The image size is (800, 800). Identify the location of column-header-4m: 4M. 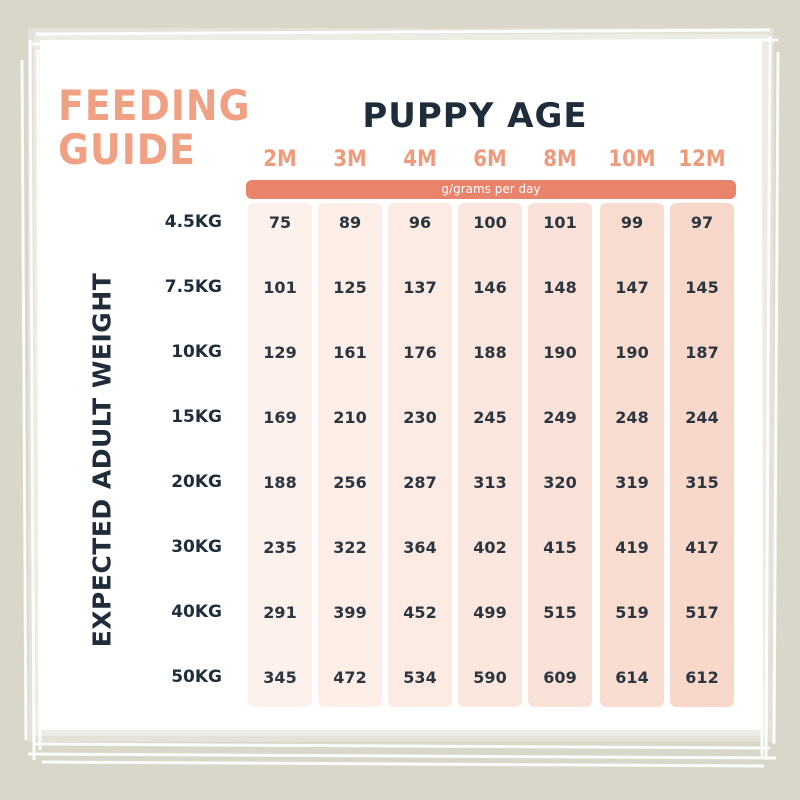
(420, 159).